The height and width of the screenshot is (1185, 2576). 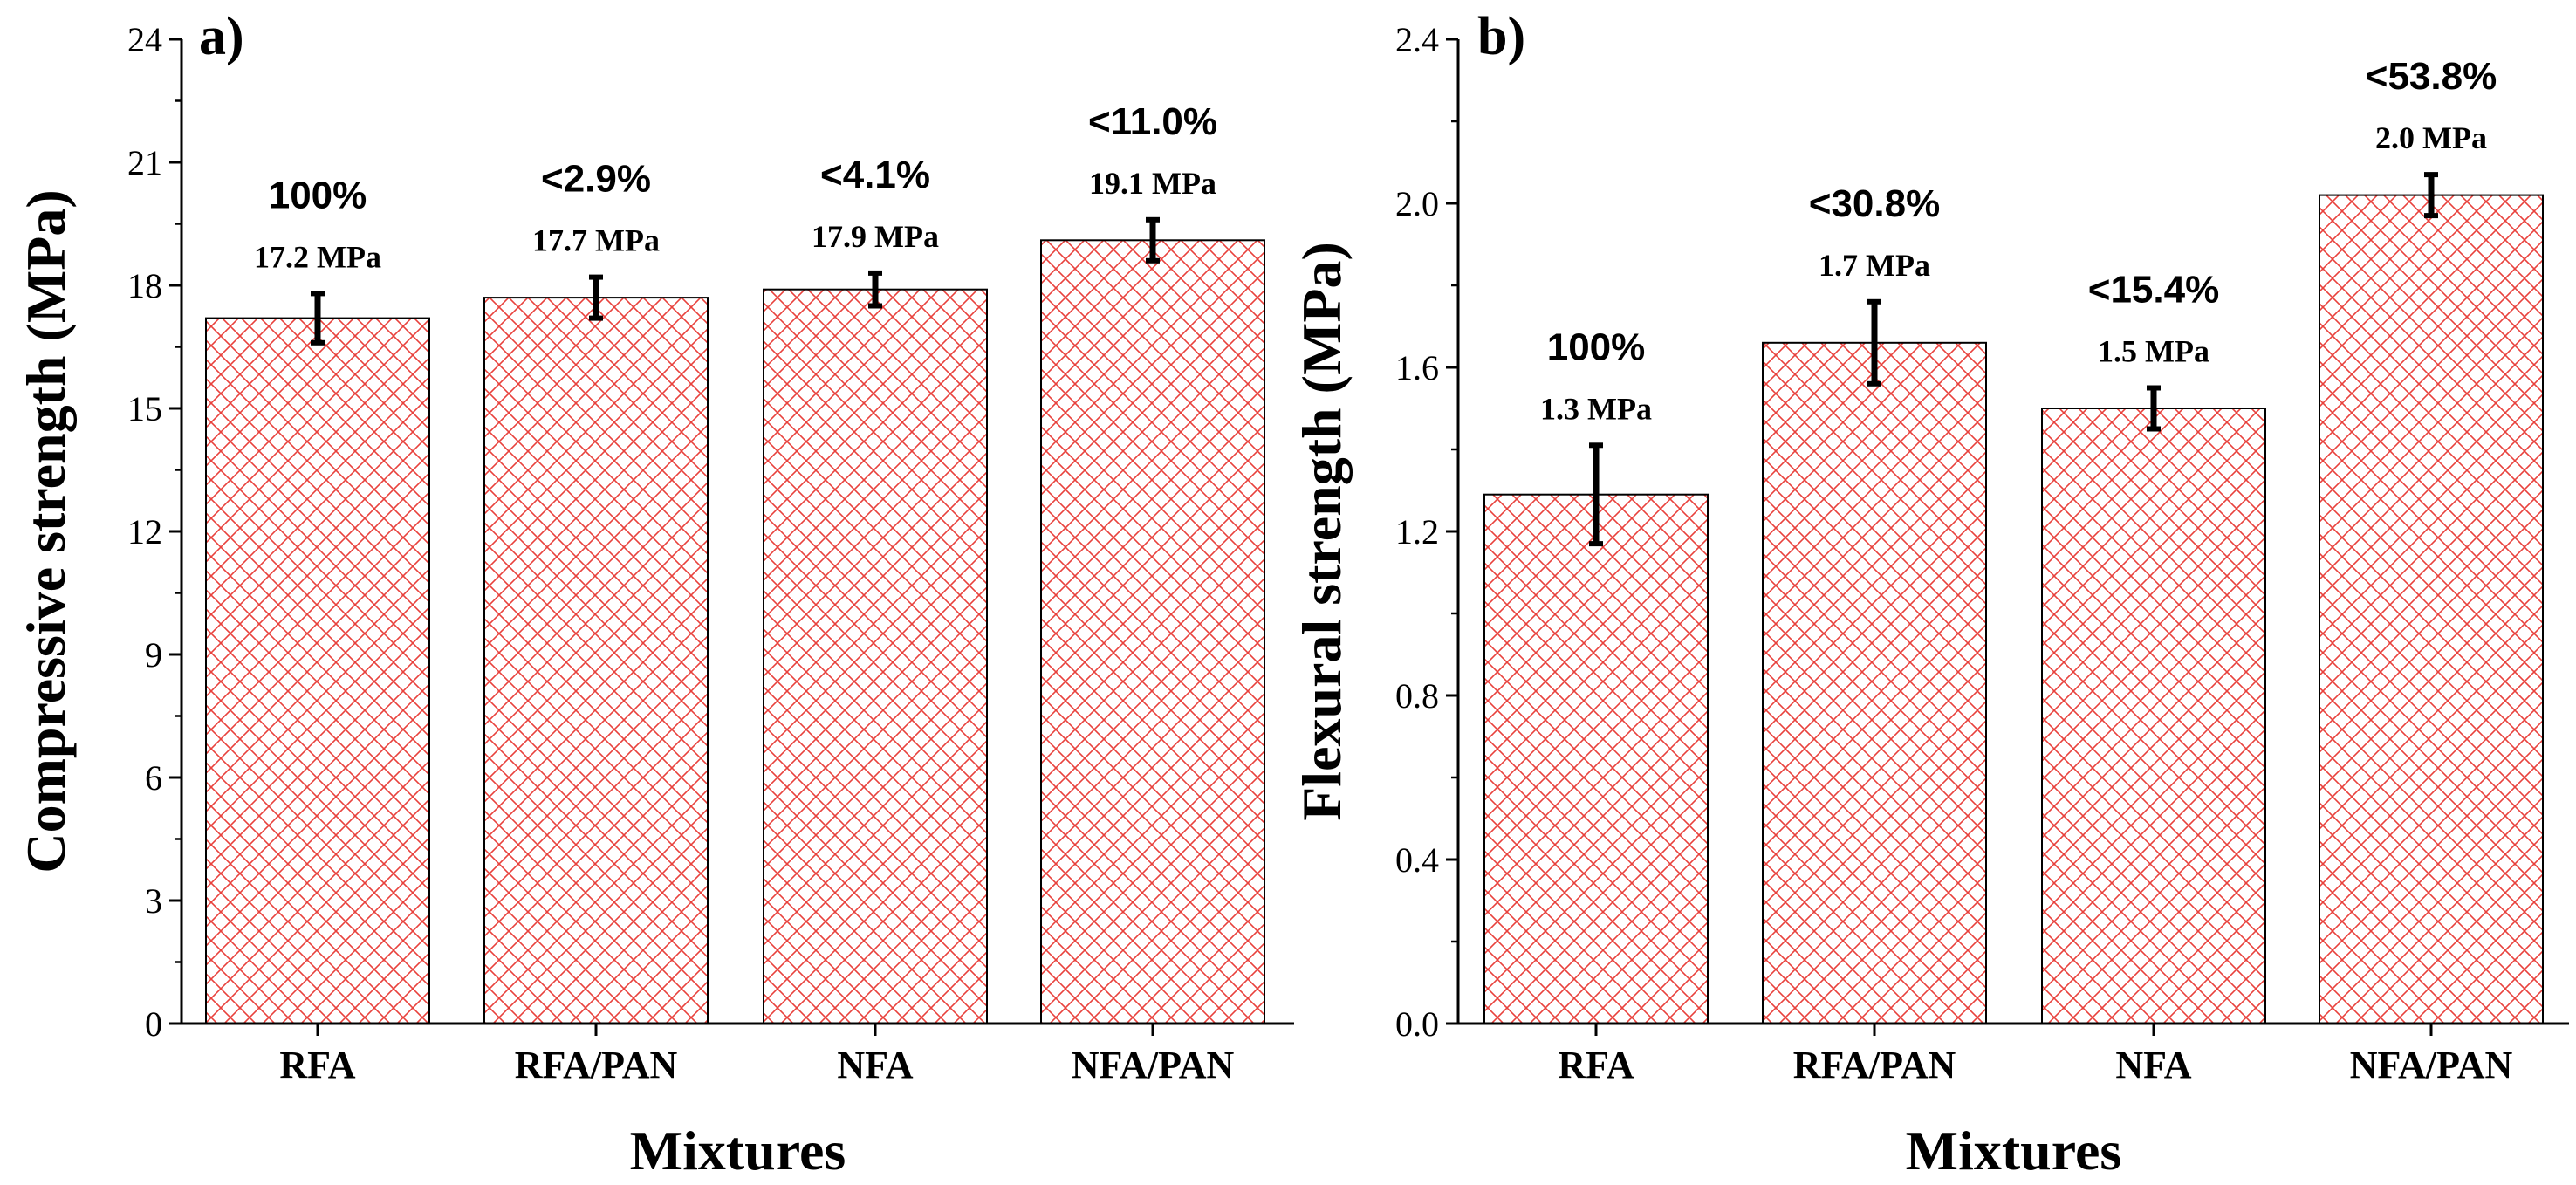 I want to click on b-value-label-3: 2.0 MPa, so click(x=2431, y=137).